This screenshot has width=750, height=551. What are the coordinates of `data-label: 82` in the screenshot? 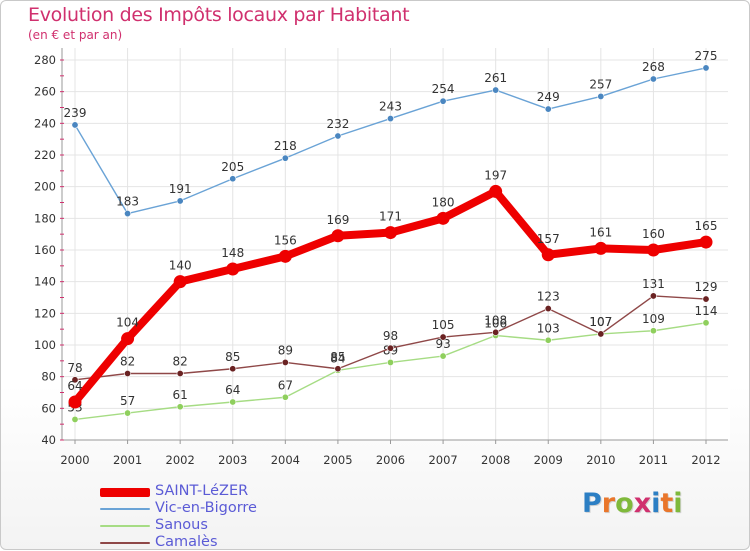 It's located at (127, 362).